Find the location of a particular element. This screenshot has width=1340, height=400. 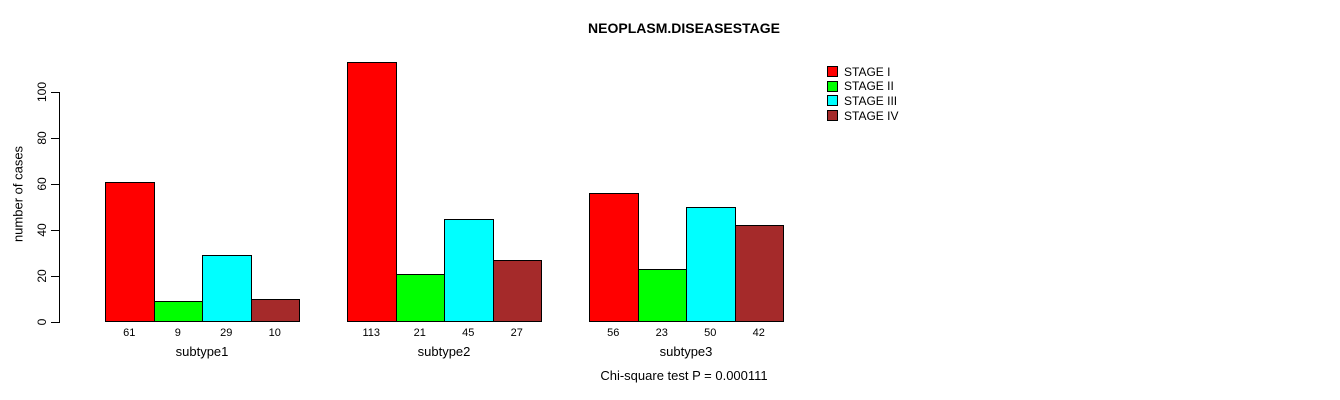

legend-item: STAGE III is located at coordinates (862, 100).